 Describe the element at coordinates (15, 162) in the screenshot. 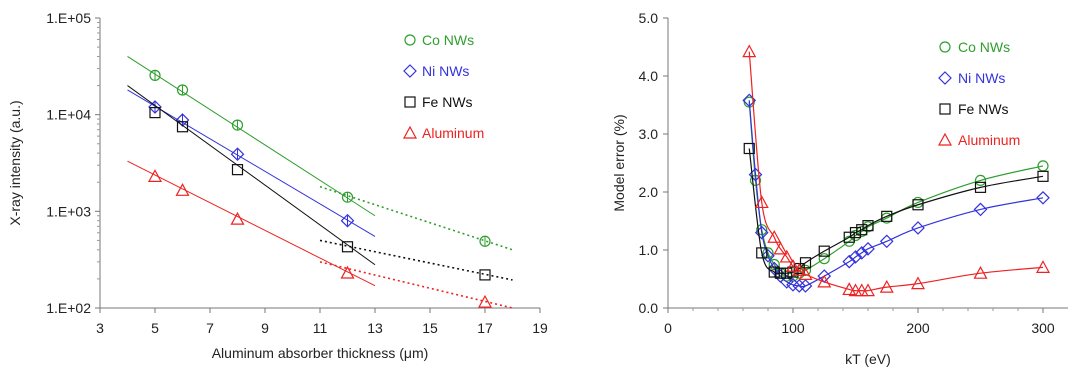

I see `y-axis-title: X-ray intensity (a.u.)` at that location.